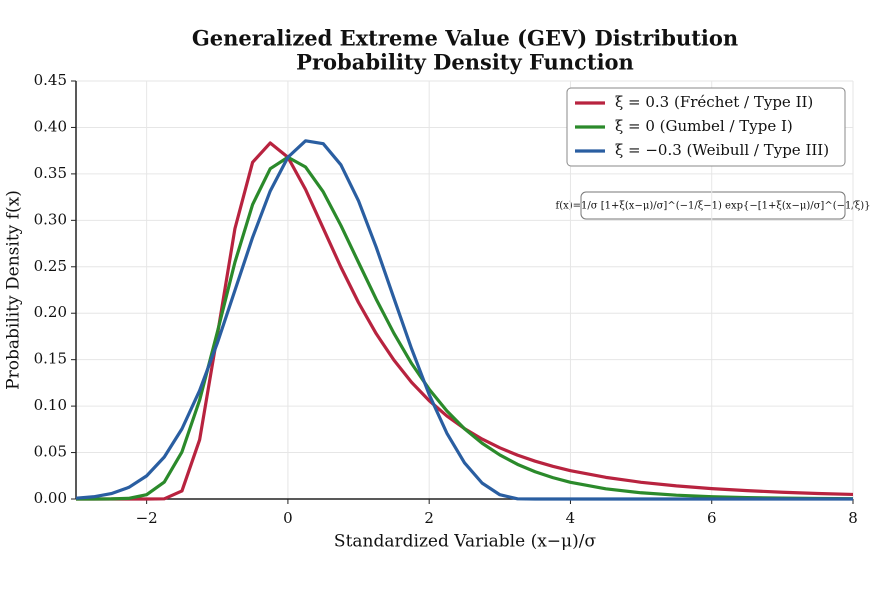  What do you see at coordinates (465, 542) in the screenshot?
I see `x-axis-label: Standardized Variable (x−μ)/σ` at bounding box center [465, 542].